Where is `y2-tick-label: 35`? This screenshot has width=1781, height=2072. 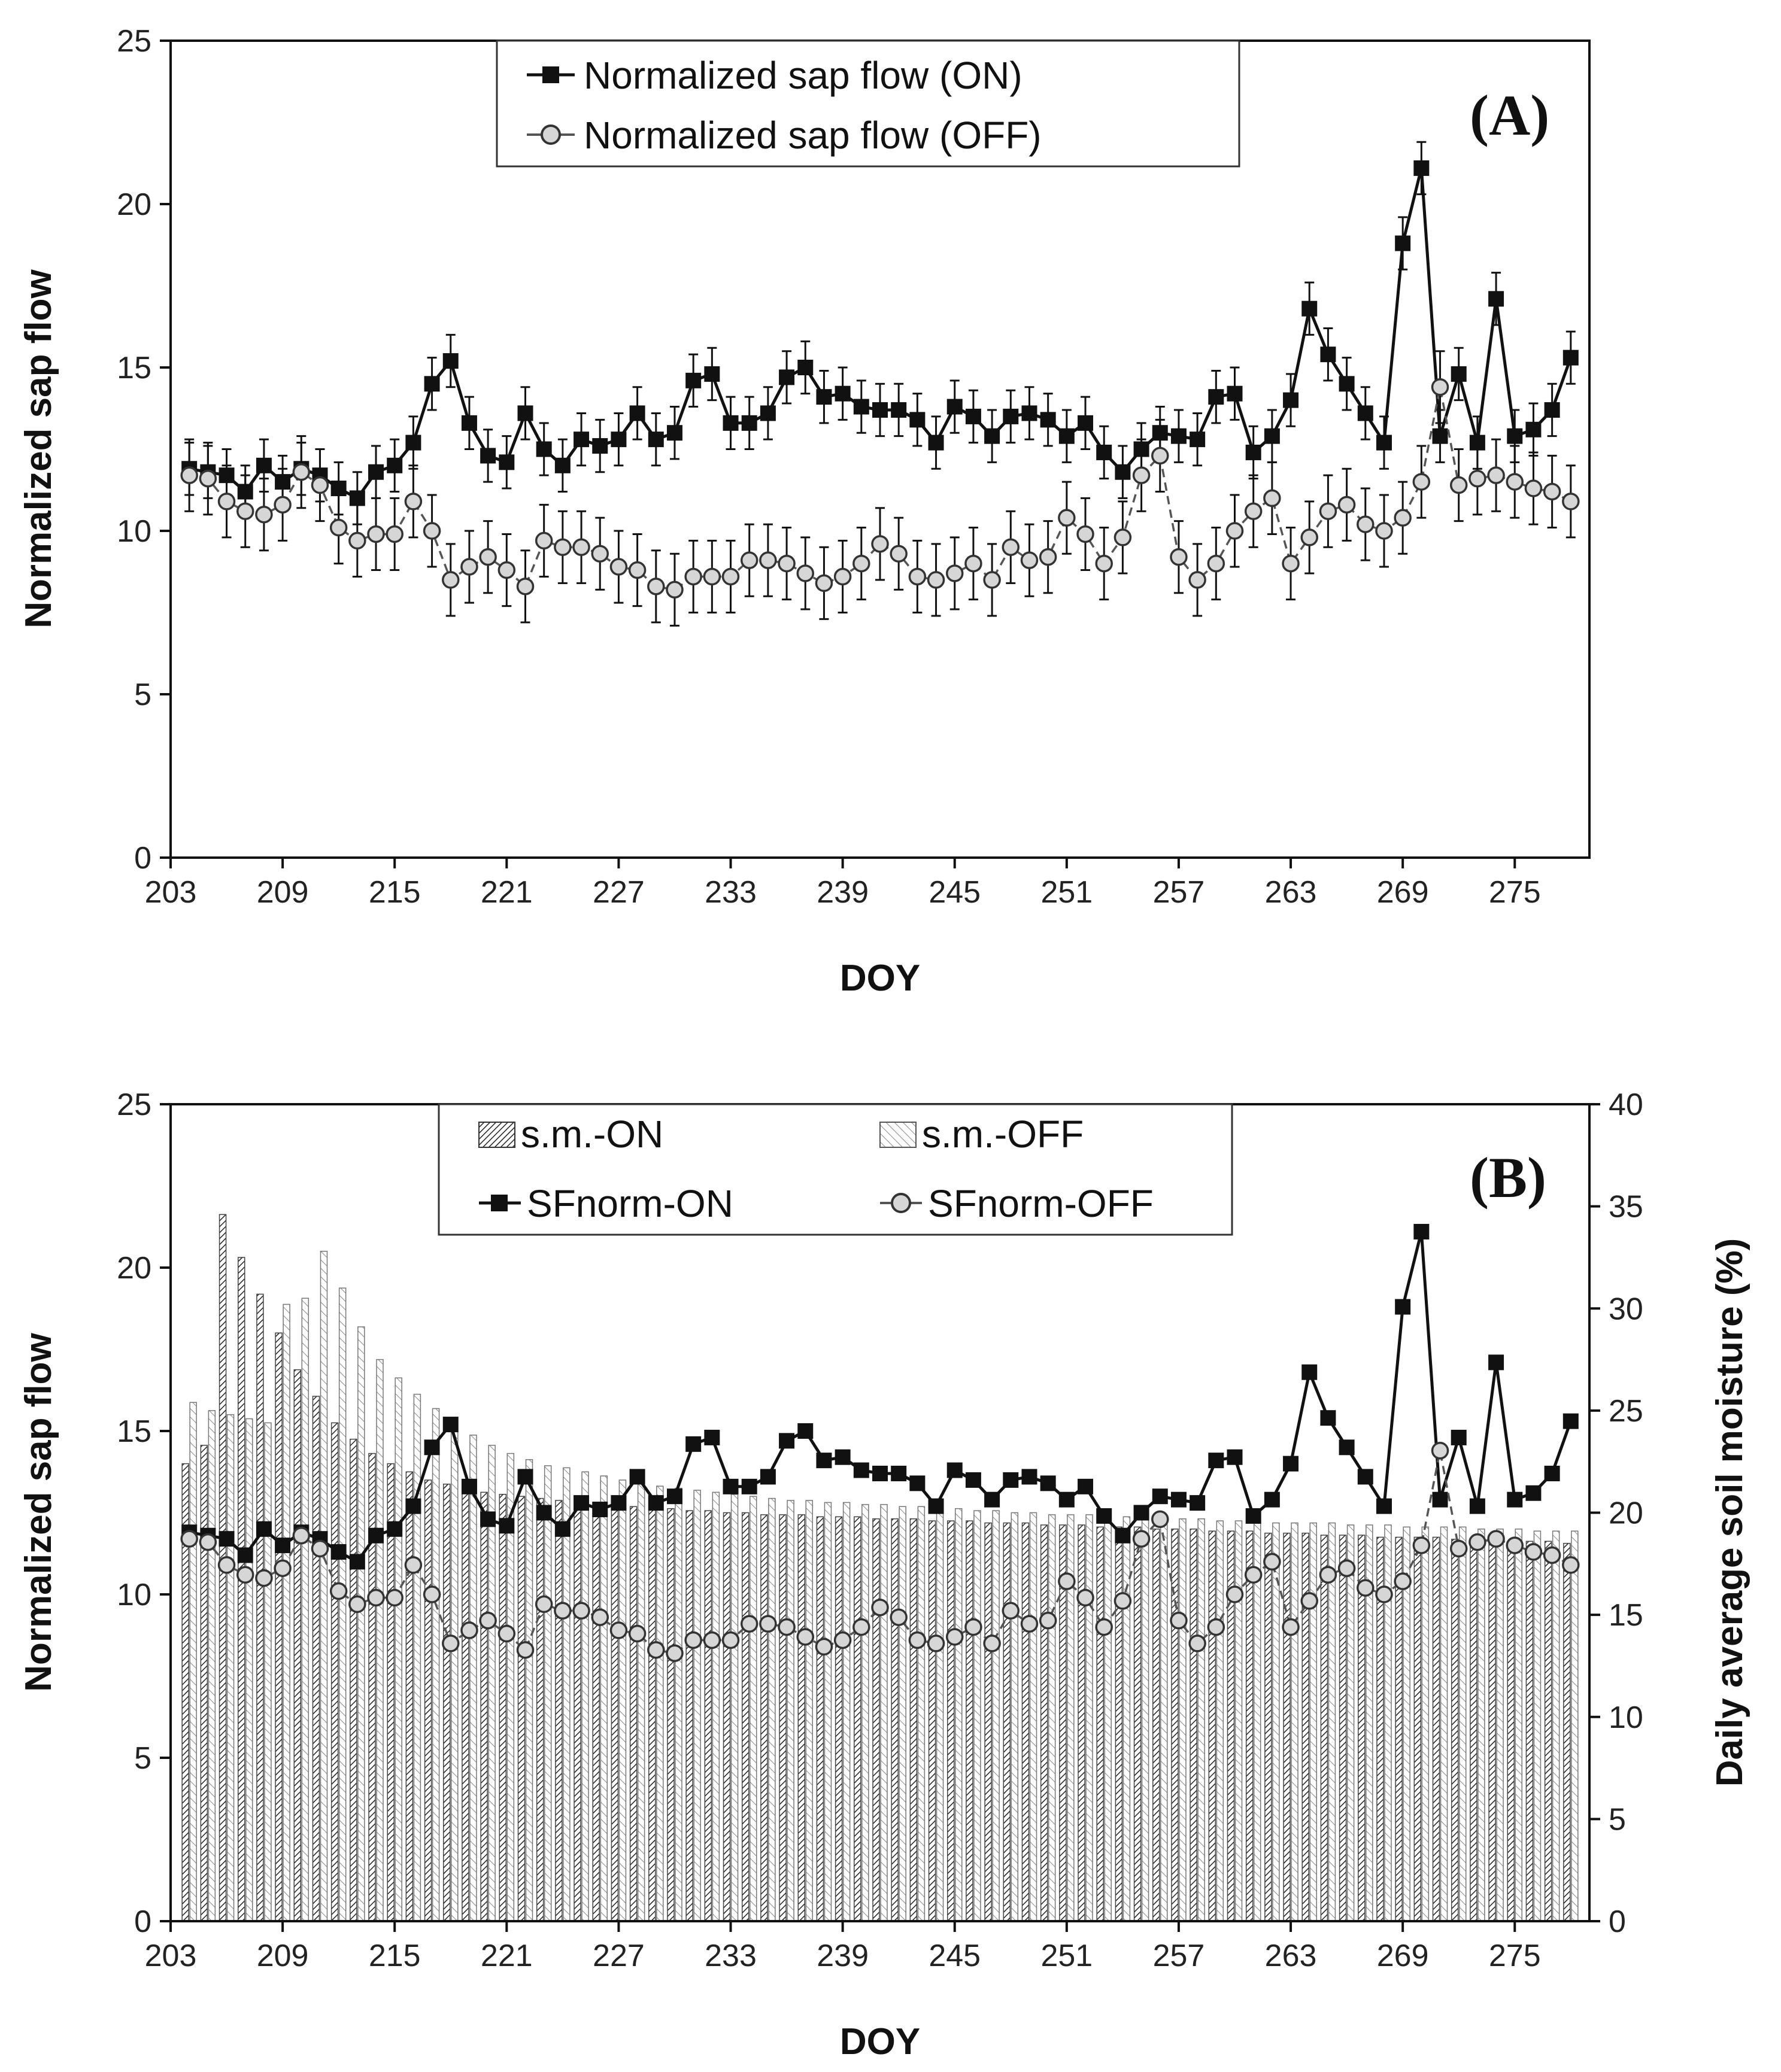
y2-tick-label: 35 is located at coordinates (1626, 1207).